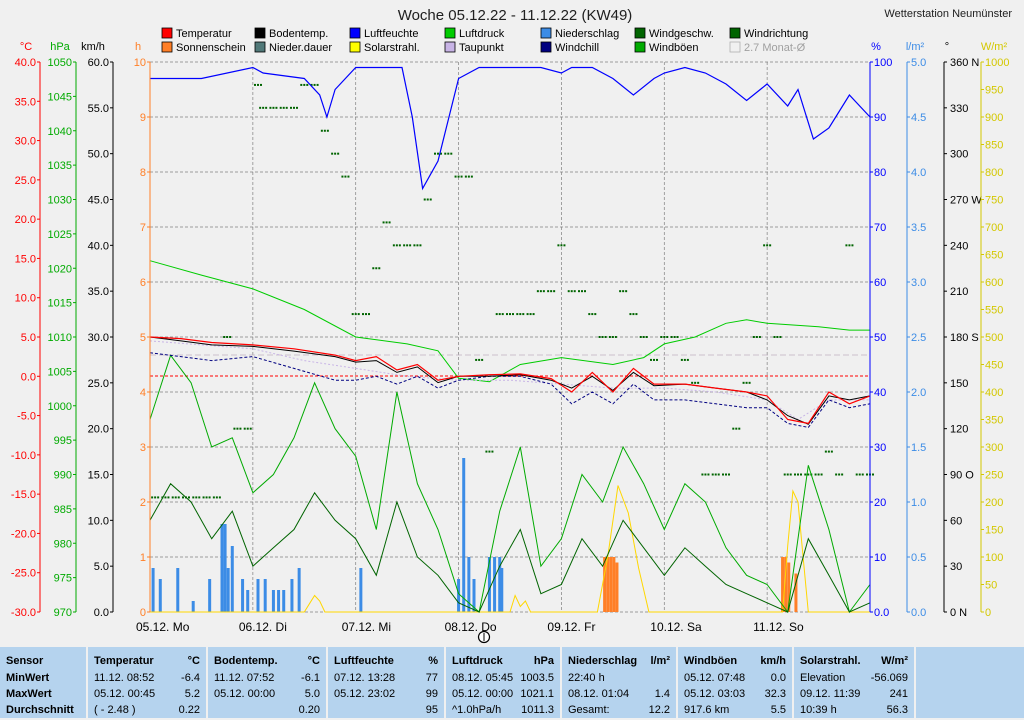 Image resolution: width=1024 pixels, height=720 pixels. What do you see at coordinates (994, 91) in the screenshot?
I see `solar-tick-label: 950` at bounding box center [994, 91].